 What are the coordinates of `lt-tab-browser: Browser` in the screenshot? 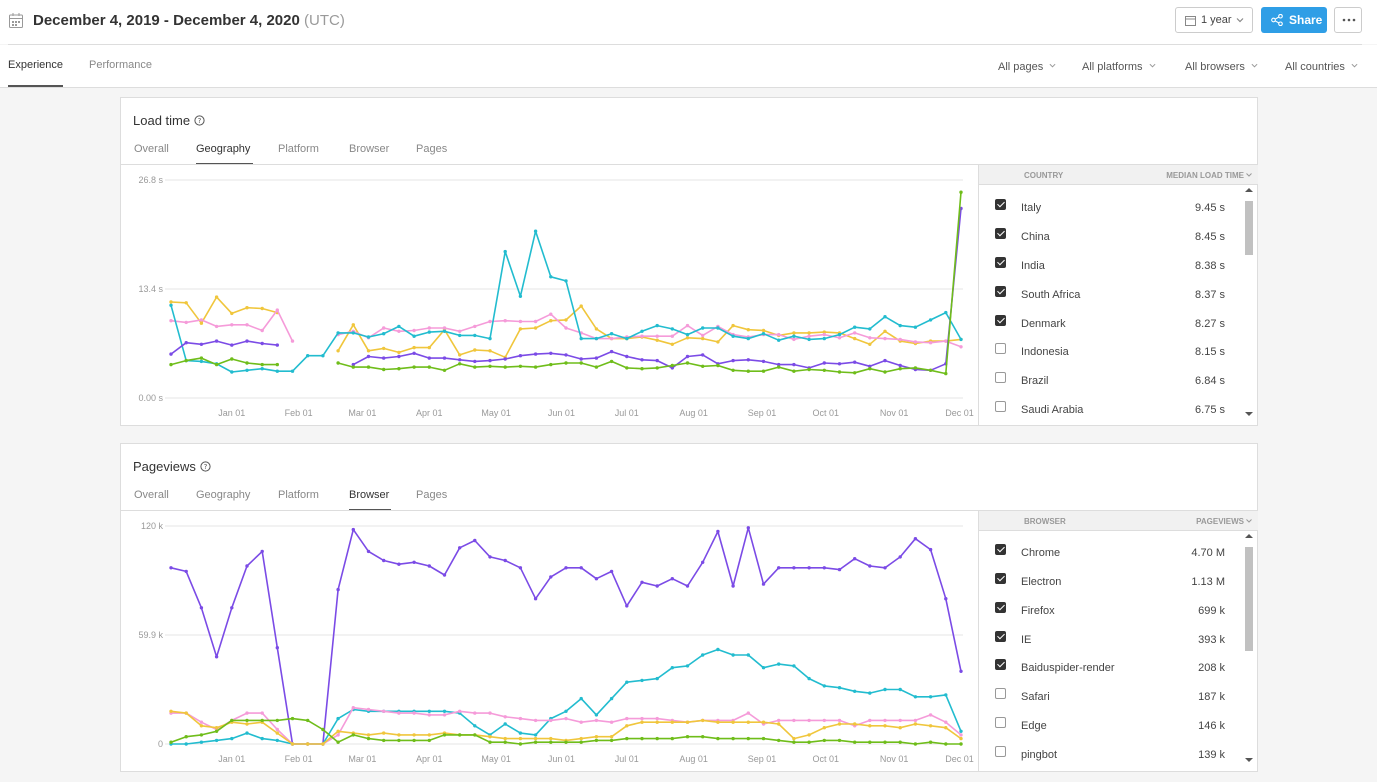 It's located at (369, 149).